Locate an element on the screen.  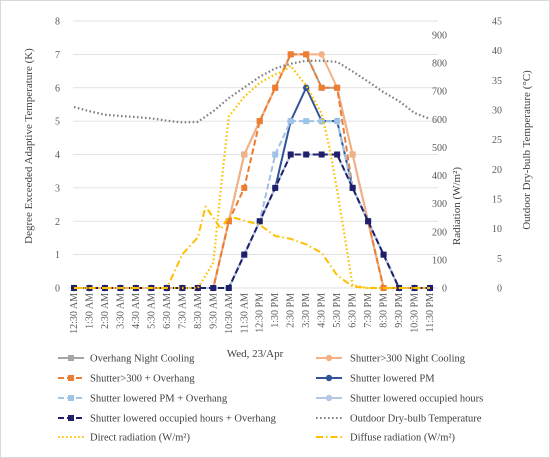
left-tick-label: 1 is located at coordinates (57, 255).